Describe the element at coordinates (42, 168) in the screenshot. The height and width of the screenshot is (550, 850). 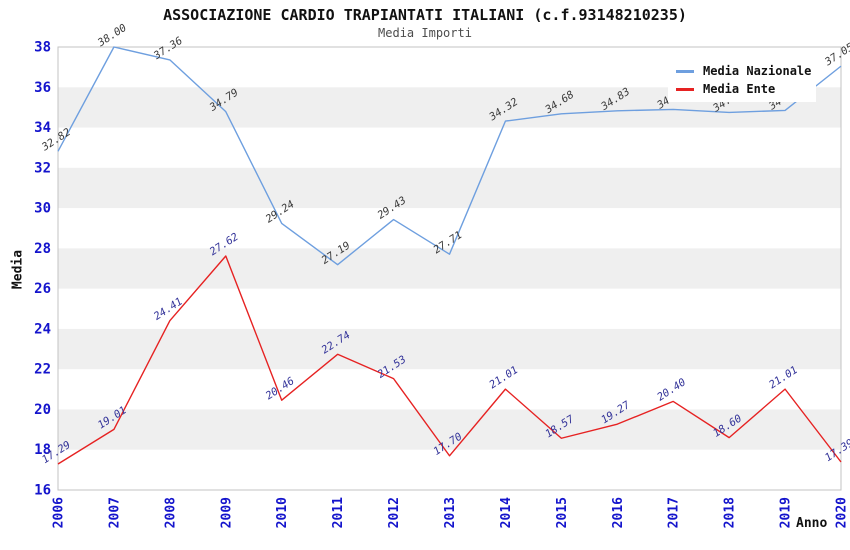
I see `y-tick-label: 32` at that location.